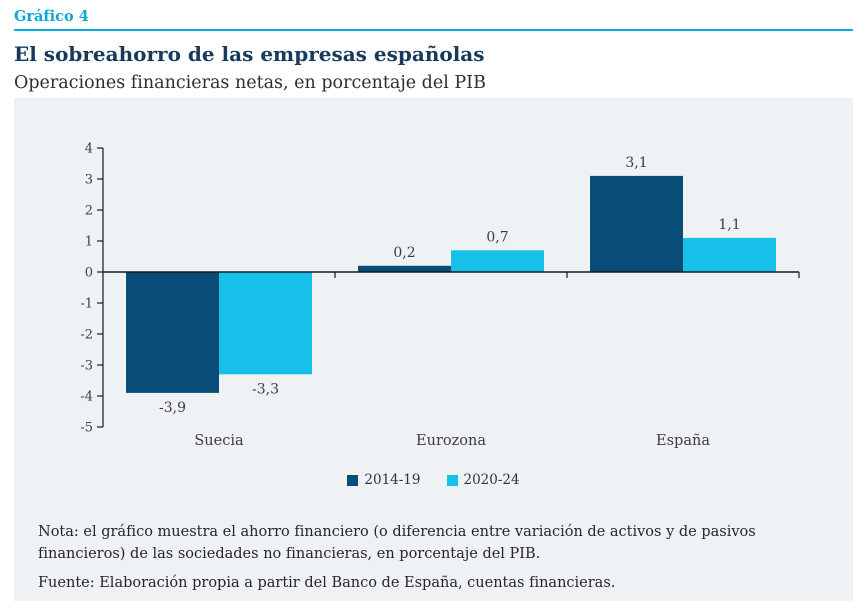 Image resolution: width=867 pixels, height=614 pixels. I want to click on y-tick-label: 0, so click(89, 273).